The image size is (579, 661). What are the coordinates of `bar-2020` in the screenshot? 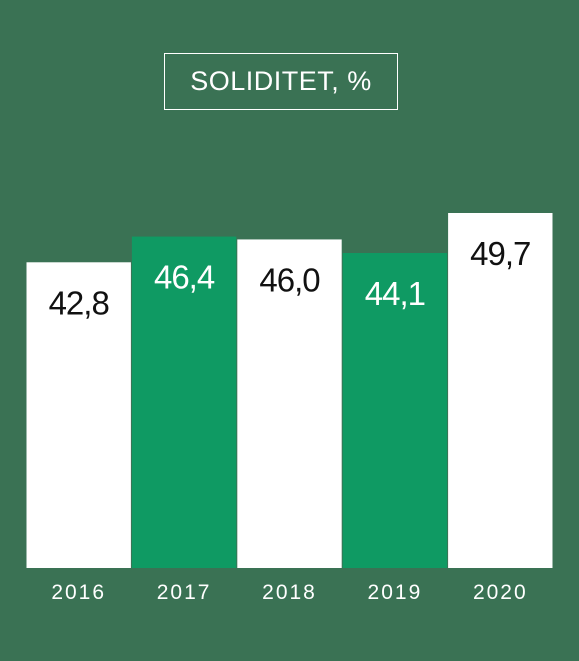 It's located at (500, 390).